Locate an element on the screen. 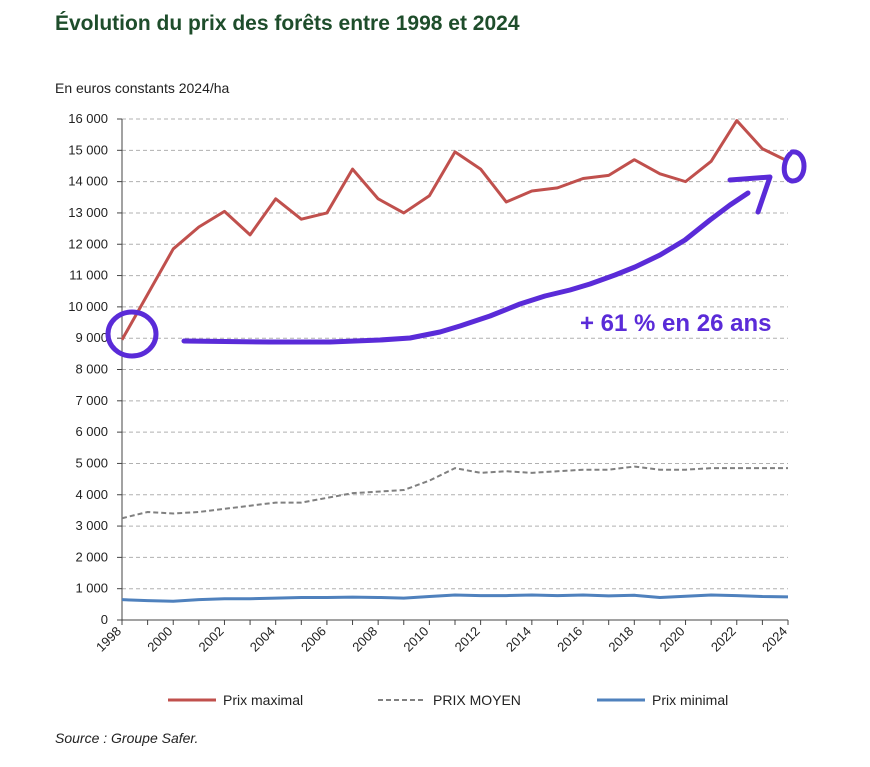 This screenshot has width=870, height=767. y-tick-label: 7 000 is located at coordinates (91, 400).